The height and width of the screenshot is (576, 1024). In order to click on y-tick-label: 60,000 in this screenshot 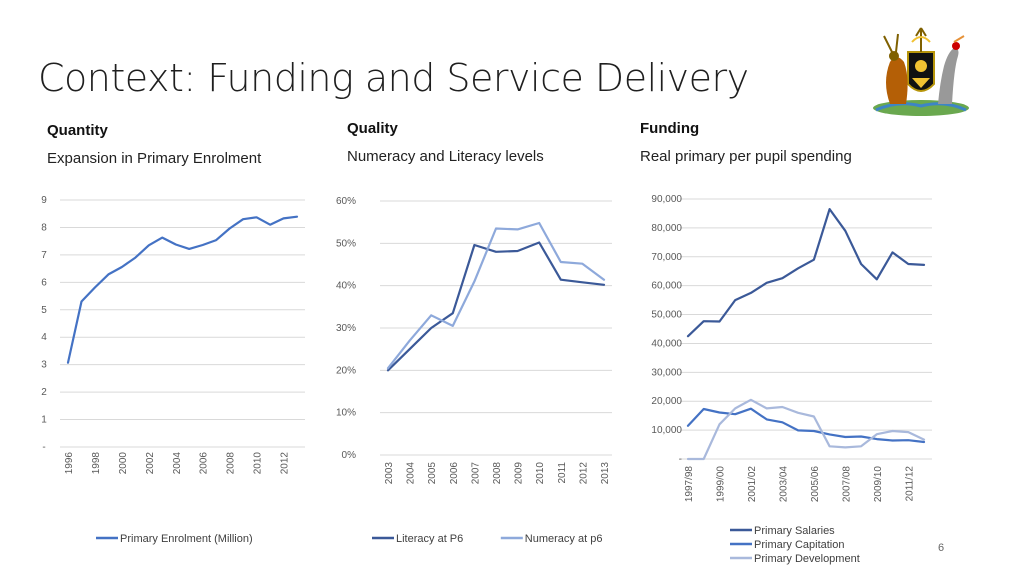, I will do `click(666, 286)`.